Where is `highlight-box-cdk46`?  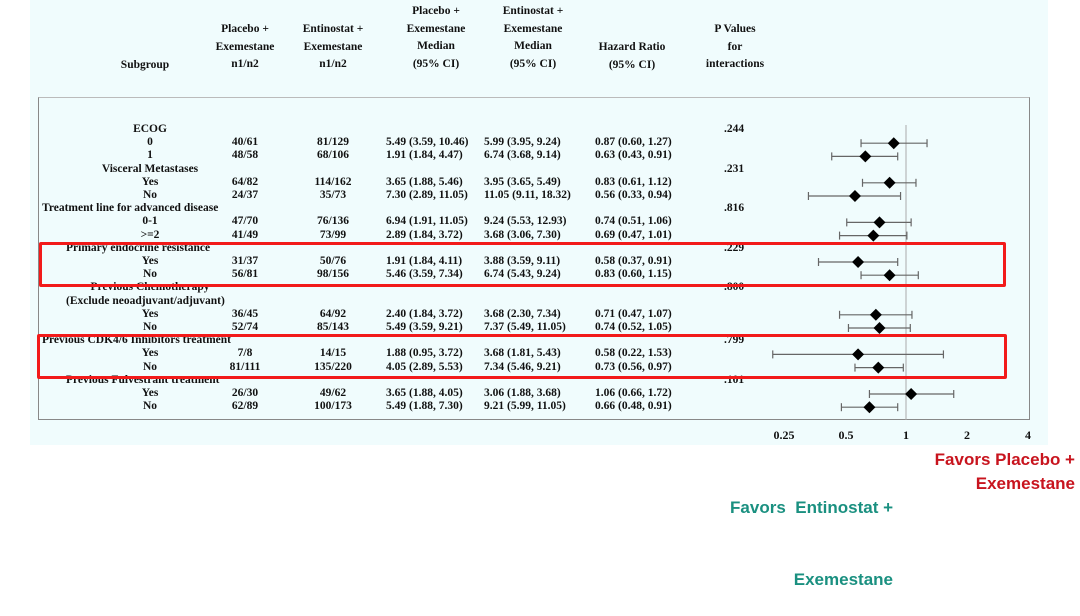 highlight-box-cdk46 is located at coordinates (522, 356).